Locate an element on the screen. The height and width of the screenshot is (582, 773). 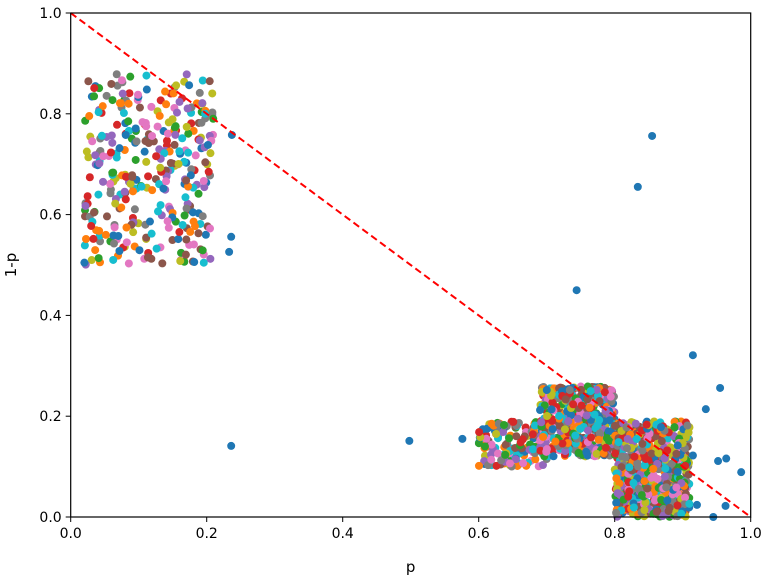
x-axis-label: p is located at coordinates (411, 567).